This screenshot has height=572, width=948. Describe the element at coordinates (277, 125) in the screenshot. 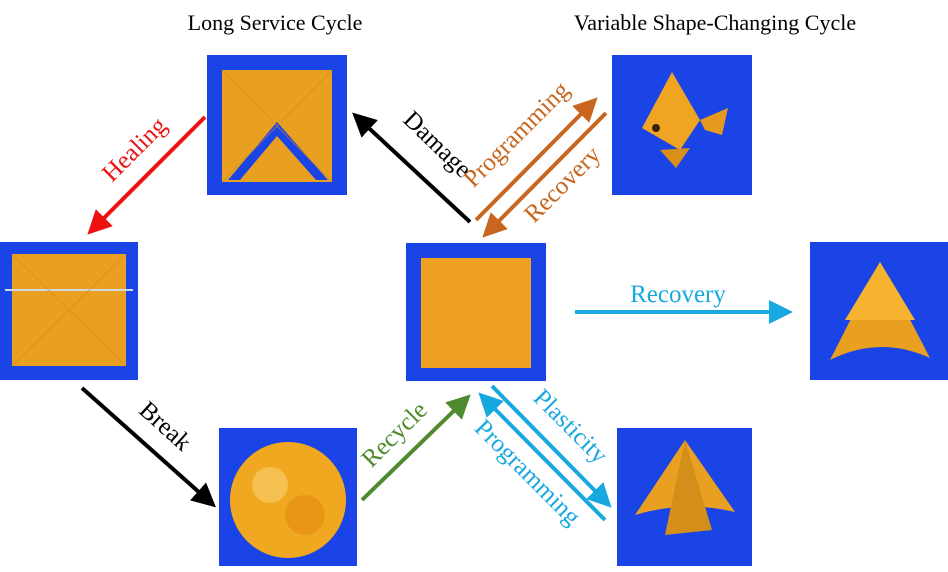

I see `photo-damaged-film` at that location.